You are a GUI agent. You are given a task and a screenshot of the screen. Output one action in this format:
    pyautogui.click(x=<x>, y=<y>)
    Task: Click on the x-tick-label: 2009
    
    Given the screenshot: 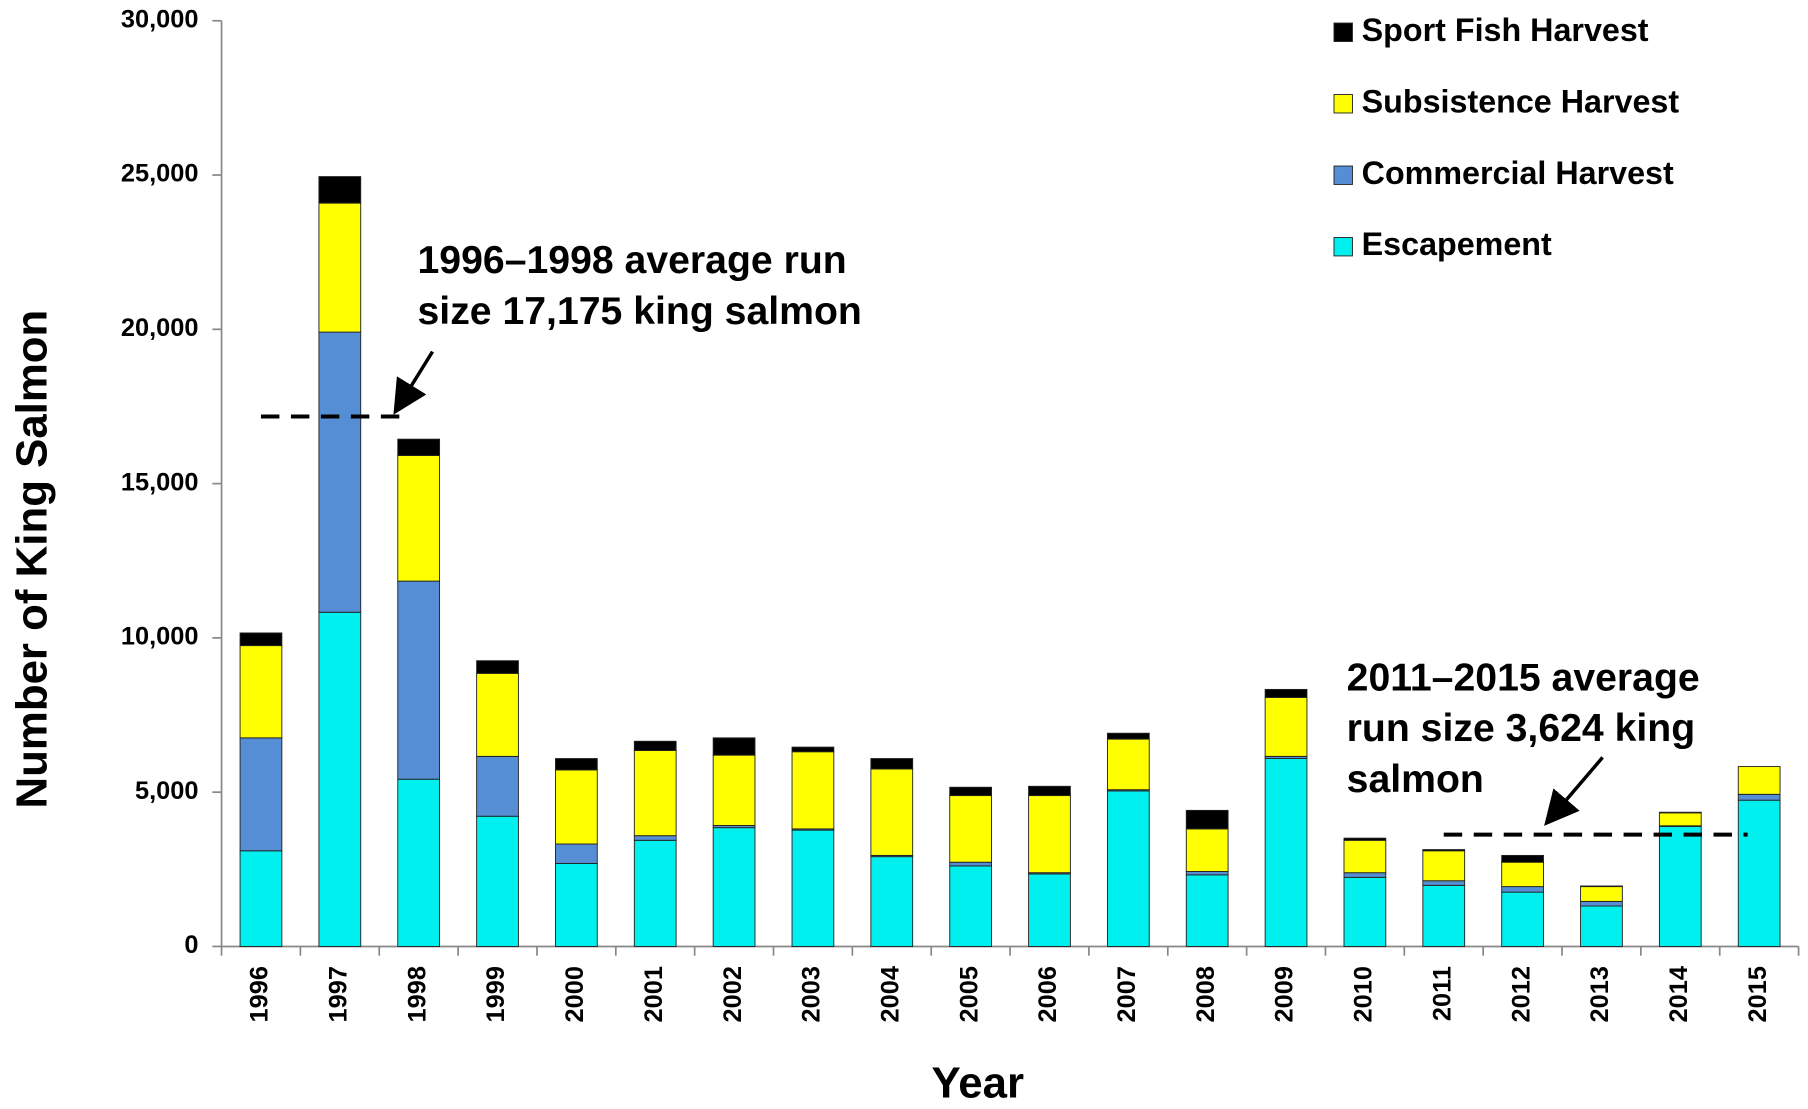 What is the action you would take?
    pyautogui.click(x=1285, y=994)
    